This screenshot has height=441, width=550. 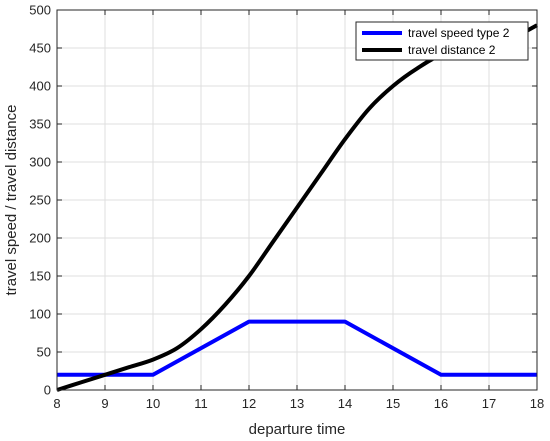 What do you see at coordinates (40, 238) in the screenshot?
I see `y-tick-label: 200` at bounding box center [40, 238].